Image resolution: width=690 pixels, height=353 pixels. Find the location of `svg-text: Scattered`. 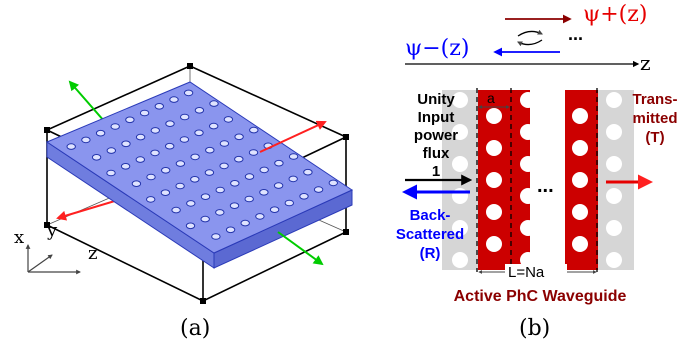

svg-text: Scattered is located at coordinates (430, 234).